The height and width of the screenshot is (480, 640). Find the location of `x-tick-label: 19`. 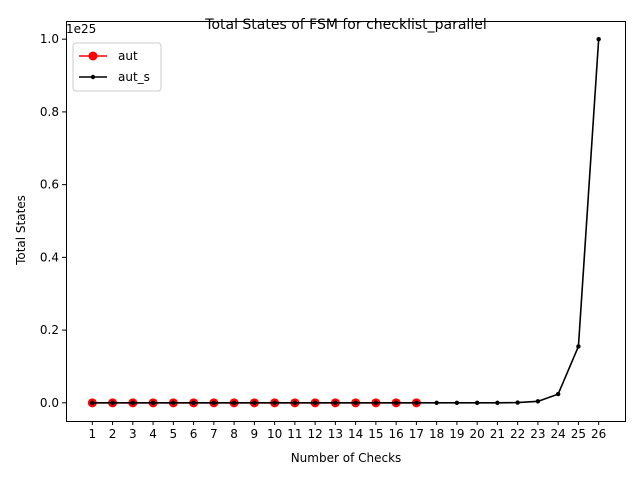

x-tick-label: 19 is located at coordinates (456, 434).